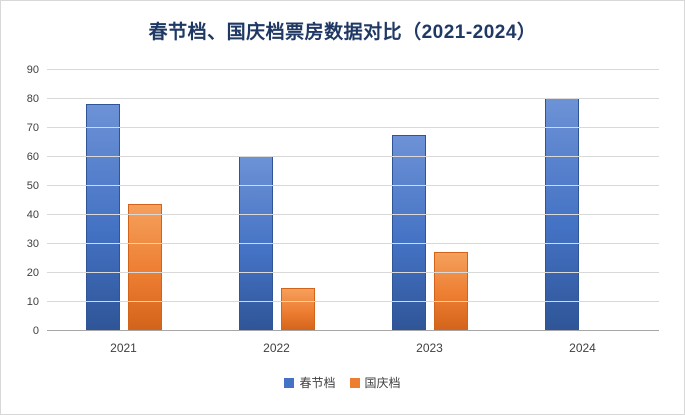 This screenshot has height=415, width=685. I want to click on legend: 春节档 国庆档, so click(342, 382).